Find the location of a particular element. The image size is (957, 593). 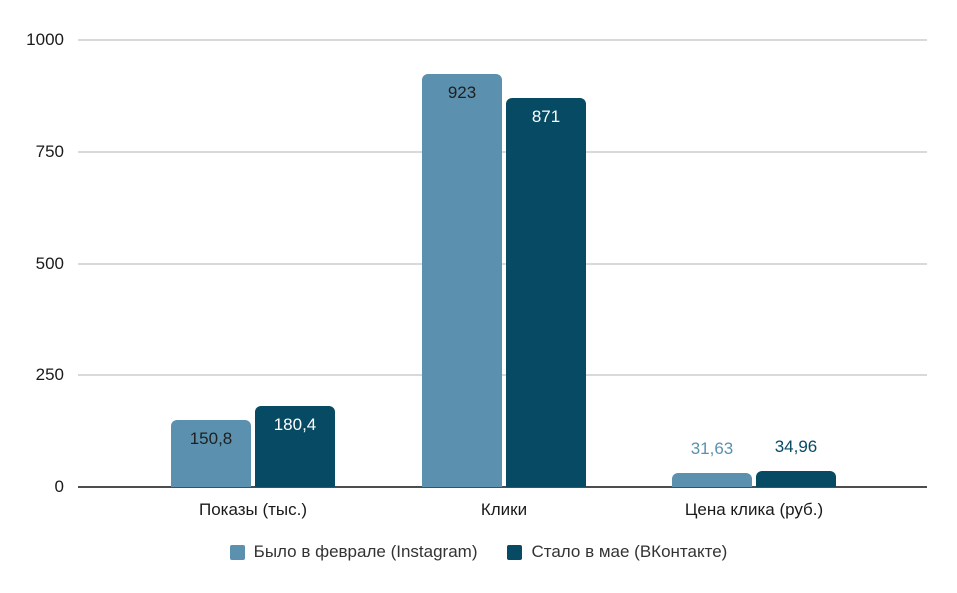

category-label: Клики is located at coordinates (504, 509).